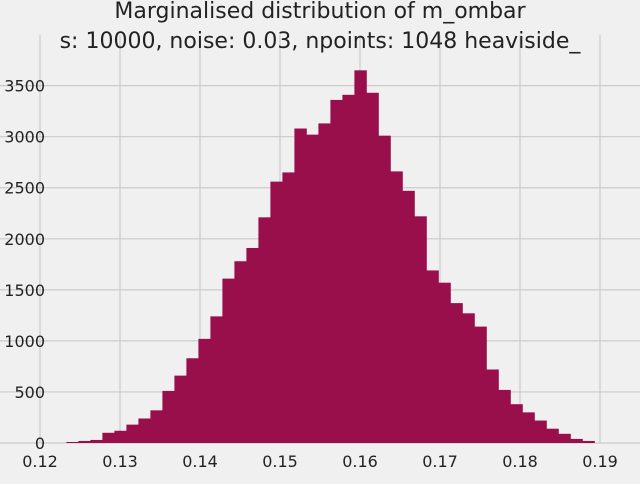 Image resolution: width=640 pixels, height=484 pixels. Describe the element at coordinates (24, 239) in the screenshot. I see `y-tick-label: 2000` at that location.